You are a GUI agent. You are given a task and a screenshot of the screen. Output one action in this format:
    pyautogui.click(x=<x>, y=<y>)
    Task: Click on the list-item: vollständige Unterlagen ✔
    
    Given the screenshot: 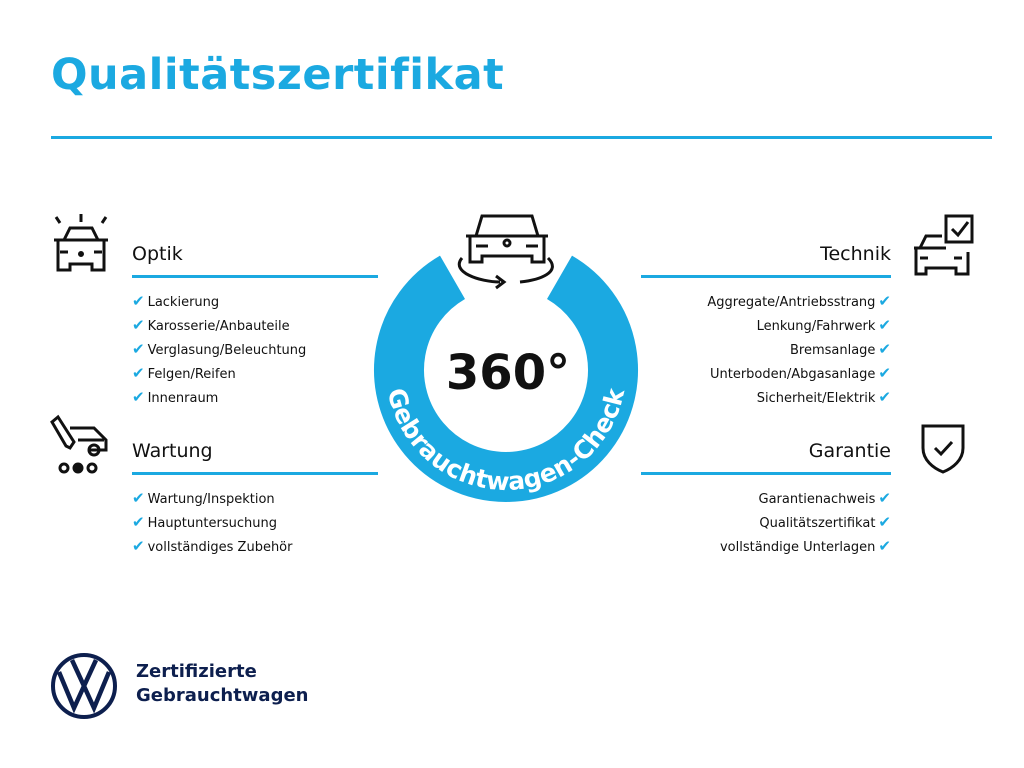 What is the action you would take?
    pyautogui.click(x=805, y=546)
    